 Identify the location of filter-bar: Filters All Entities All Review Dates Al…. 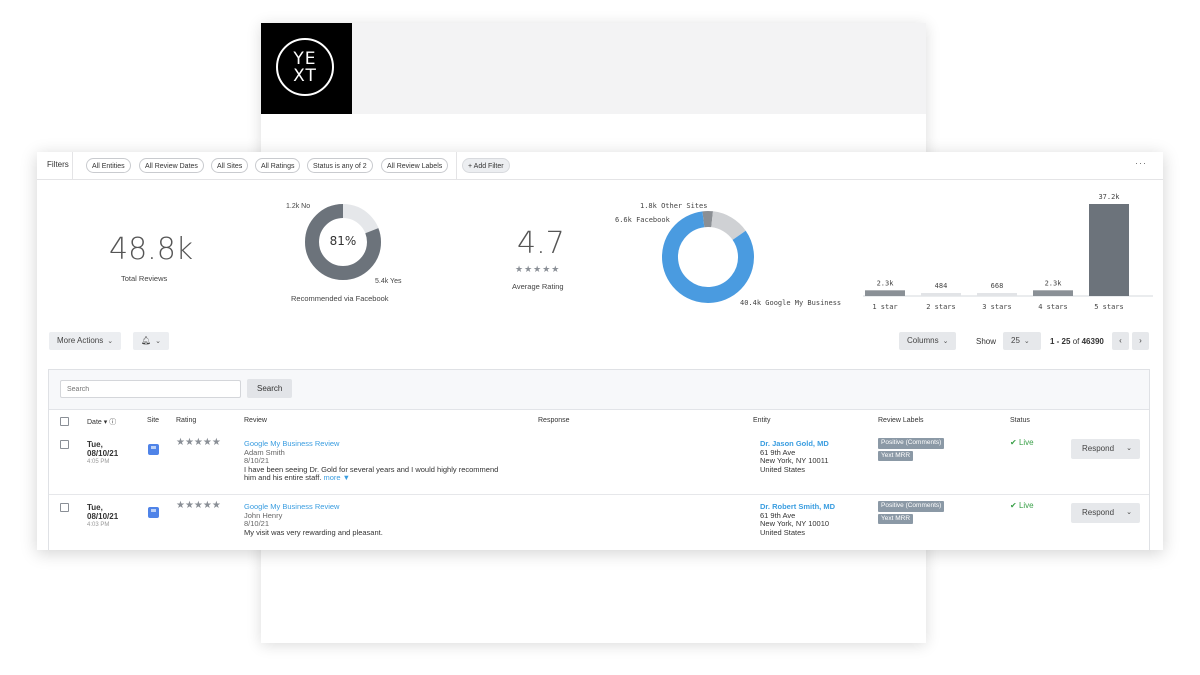
(600, 166).